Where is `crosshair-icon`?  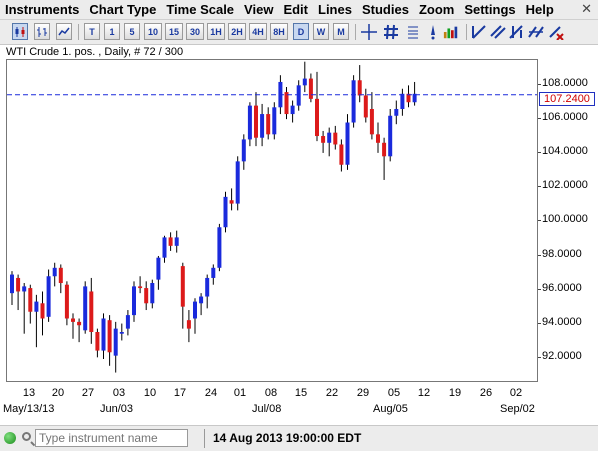
crosshair-icon is located at coordinates (369, 31).